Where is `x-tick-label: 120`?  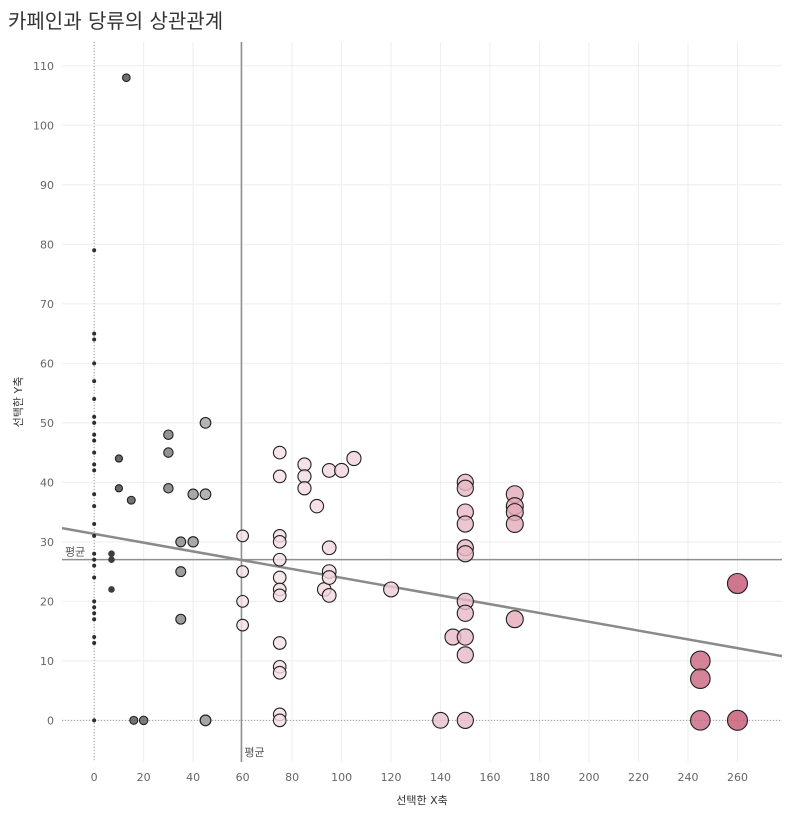
x-tick-label: 120 is located at coordinates (391, 777).